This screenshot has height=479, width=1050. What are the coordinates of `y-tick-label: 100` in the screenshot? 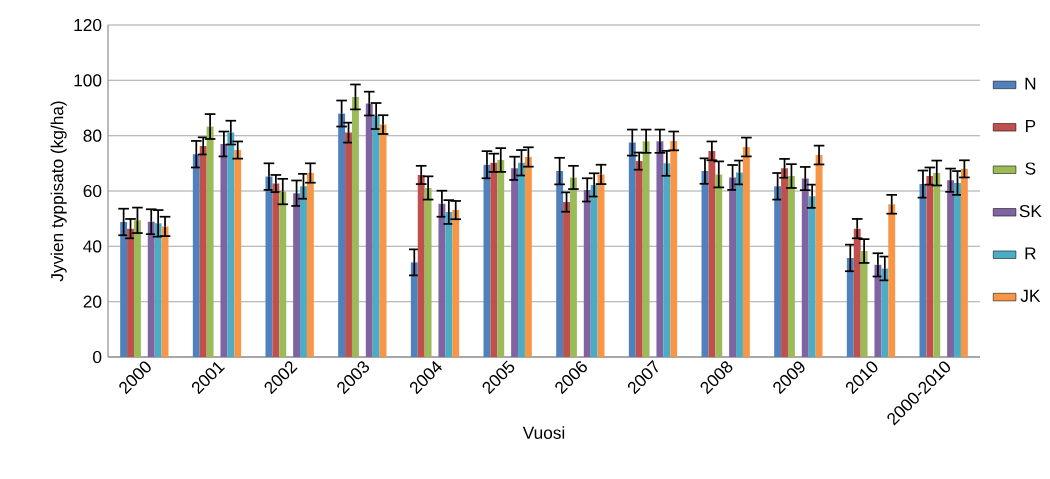 It's located at (88, 80).